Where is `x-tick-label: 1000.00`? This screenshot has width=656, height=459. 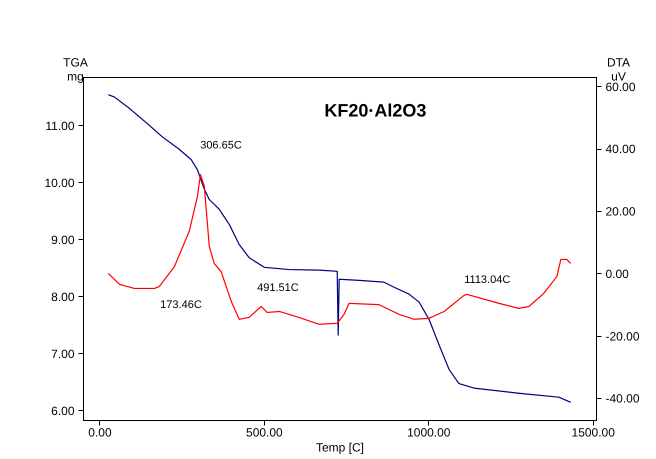
x-tick-label: 1000.00 is located at coordinates (429, 433).